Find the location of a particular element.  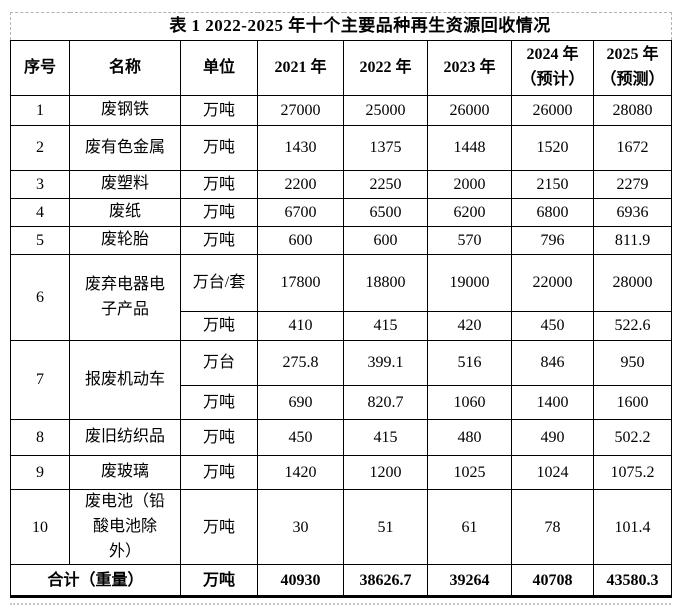

name-cell: 废旧纺织品 is located at coordinates (125, 437).